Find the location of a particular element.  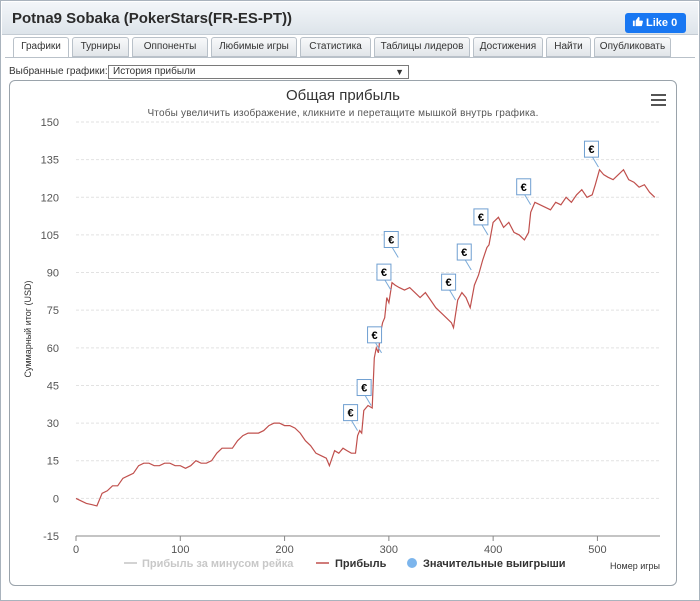

x-tick-label: 100 is located at coordinates (180, 550).